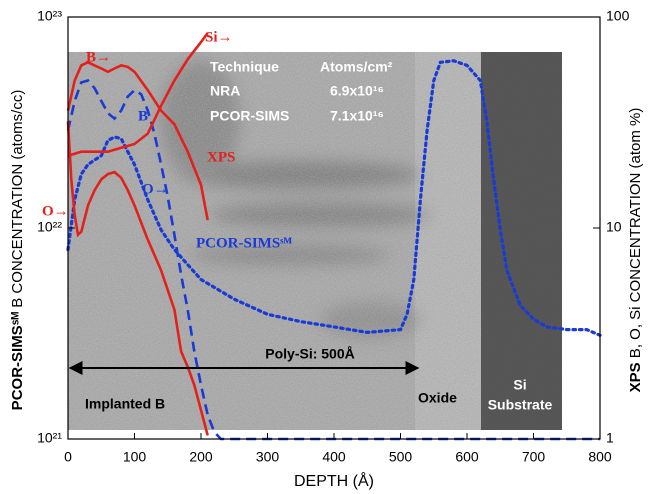  Describe the element at coordinates (249, 116) in the screenshot. I see `table-cell: PCOR-SIMS` at that location.